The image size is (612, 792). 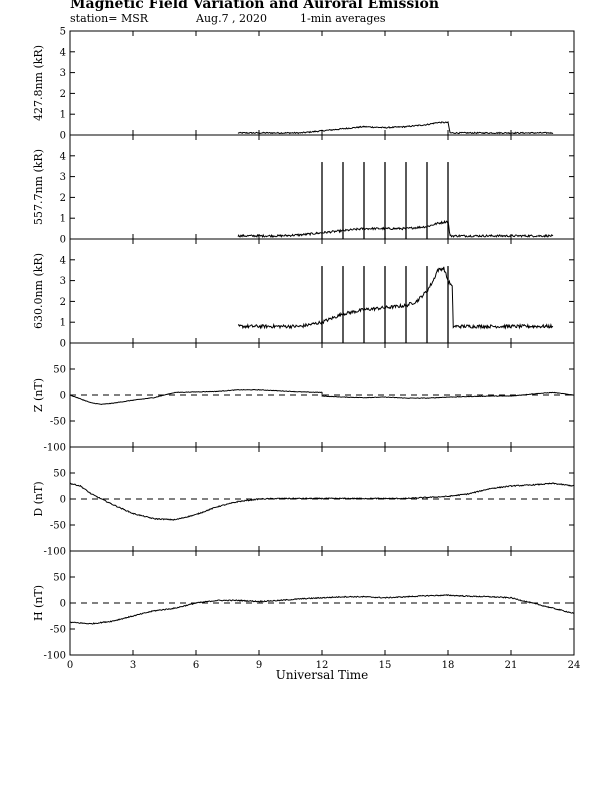 What do you see at coordinates (63, 156) in the screenshot?
I see `p5577-ytick-label: 4` at bounding box center [63, 156].